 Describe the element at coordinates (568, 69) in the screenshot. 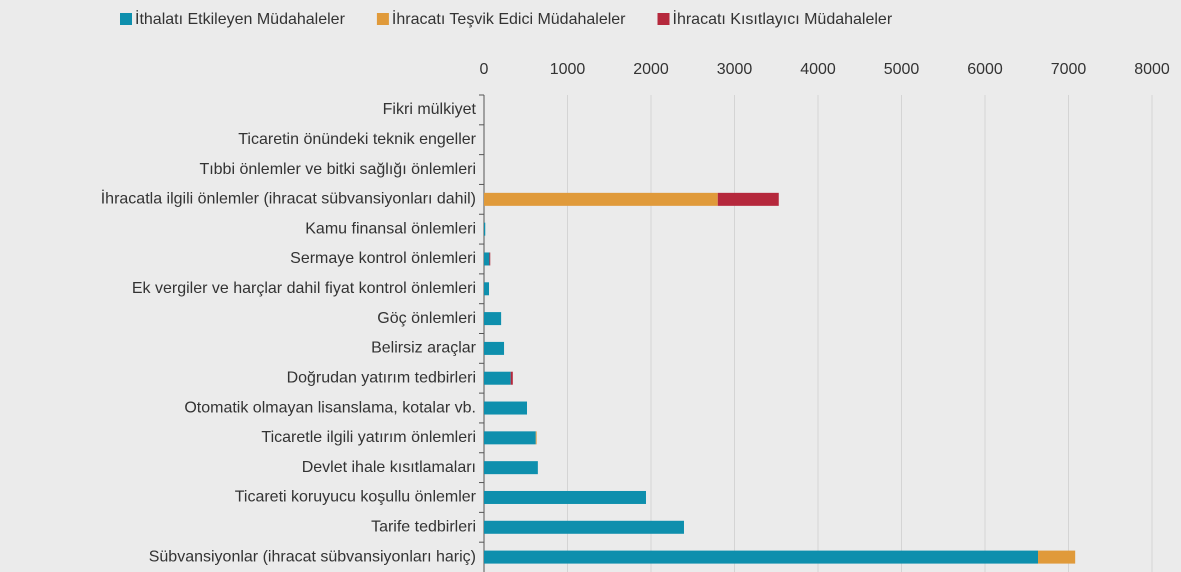

I see `x-tick-label: 1000` at that location.